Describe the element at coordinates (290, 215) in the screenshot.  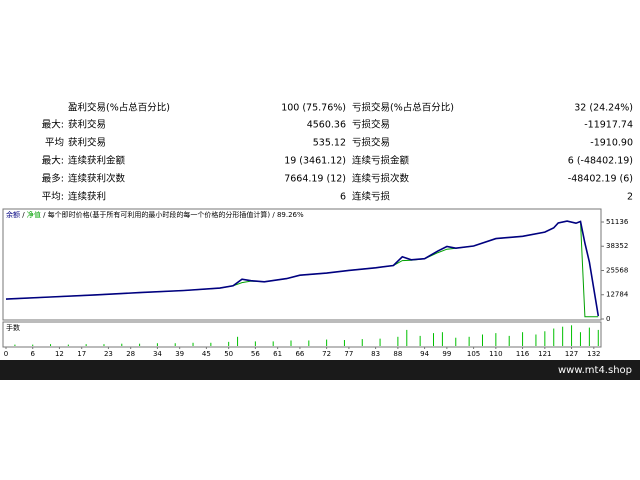
I see `modeling-quality: 89.26%` at that location.